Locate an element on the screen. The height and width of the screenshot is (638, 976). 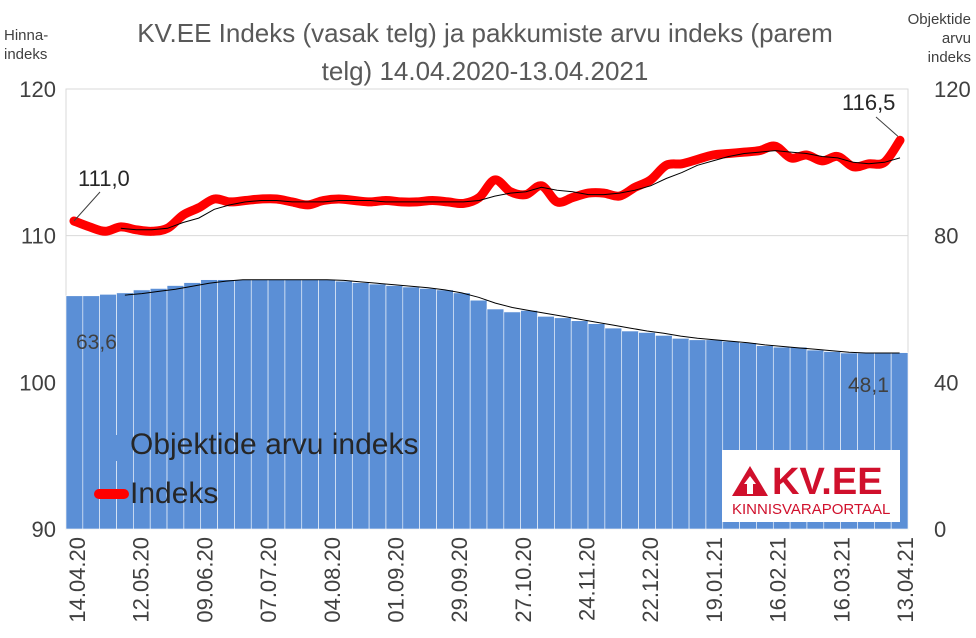
last-line-label: 116,5 is located at coordinates (868, 102).